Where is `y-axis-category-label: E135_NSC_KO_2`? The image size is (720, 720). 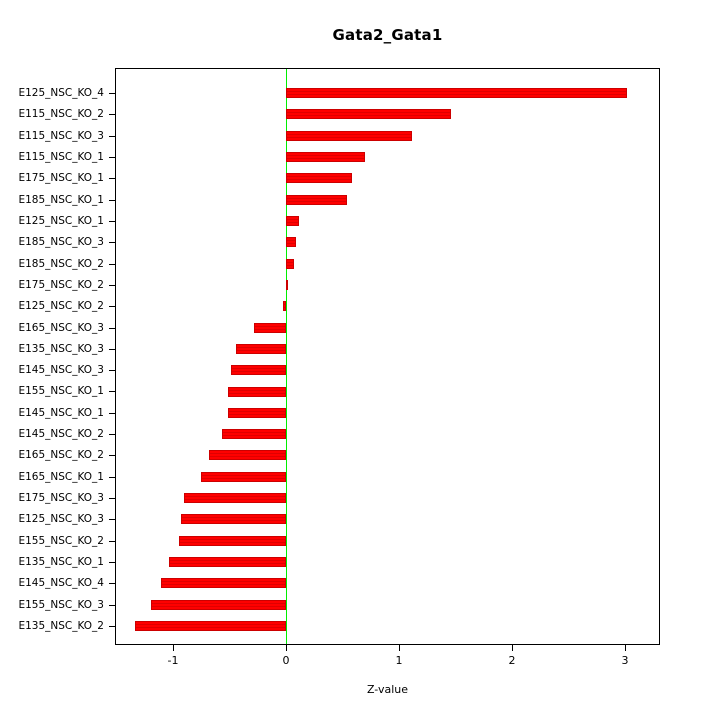
y-axis-category-label: E135_NSC_KO_2 is located at coordinates (61, 626).